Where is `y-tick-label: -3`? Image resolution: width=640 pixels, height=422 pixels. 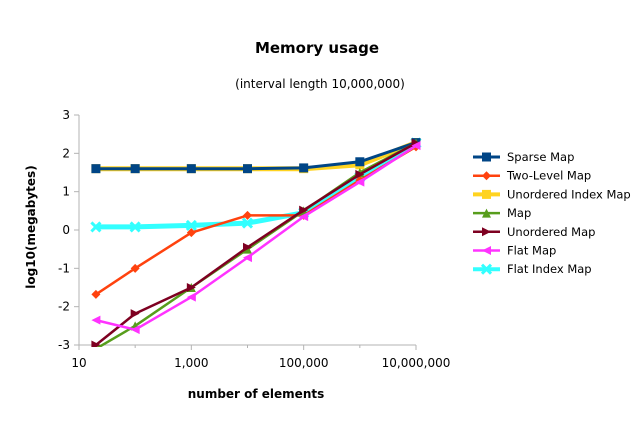
y-tick-label: -3 is located at coordinates (64, 345).